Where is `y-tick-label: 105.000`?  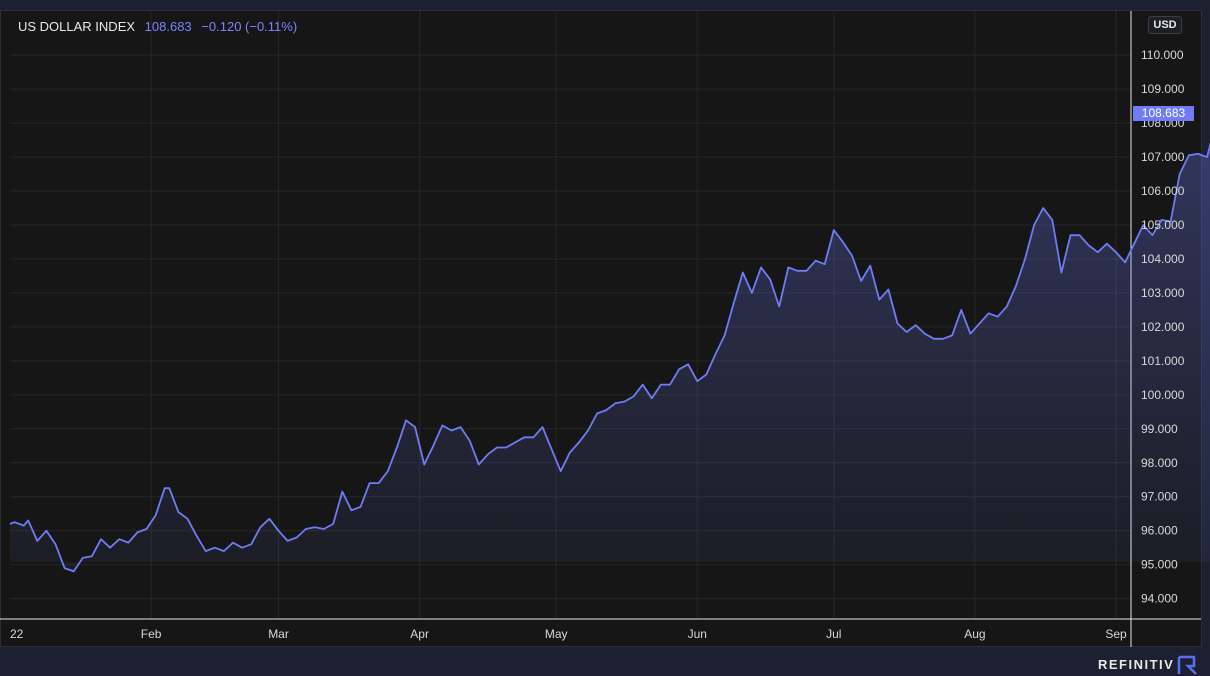
y-tick-label: 105.000 is located at coordinates (1163, 225).